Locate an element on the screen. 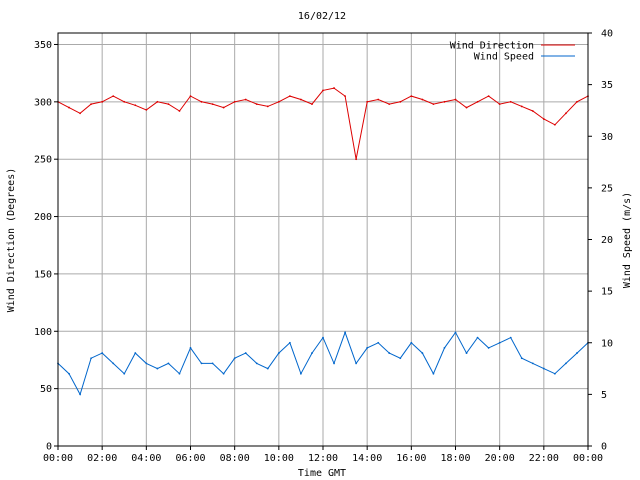  x-tick-label: 02:00 is located at coordinates (102, 458).